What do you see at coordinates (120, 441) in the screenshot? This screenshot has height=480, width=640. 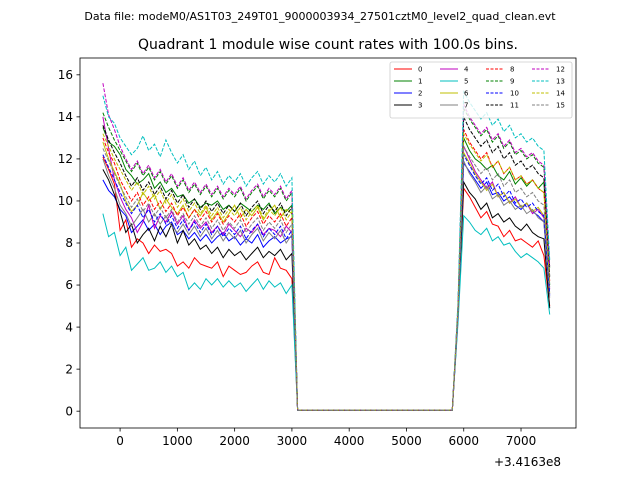 I see `x-tick-label: 0` at bounding box center [120, 441].